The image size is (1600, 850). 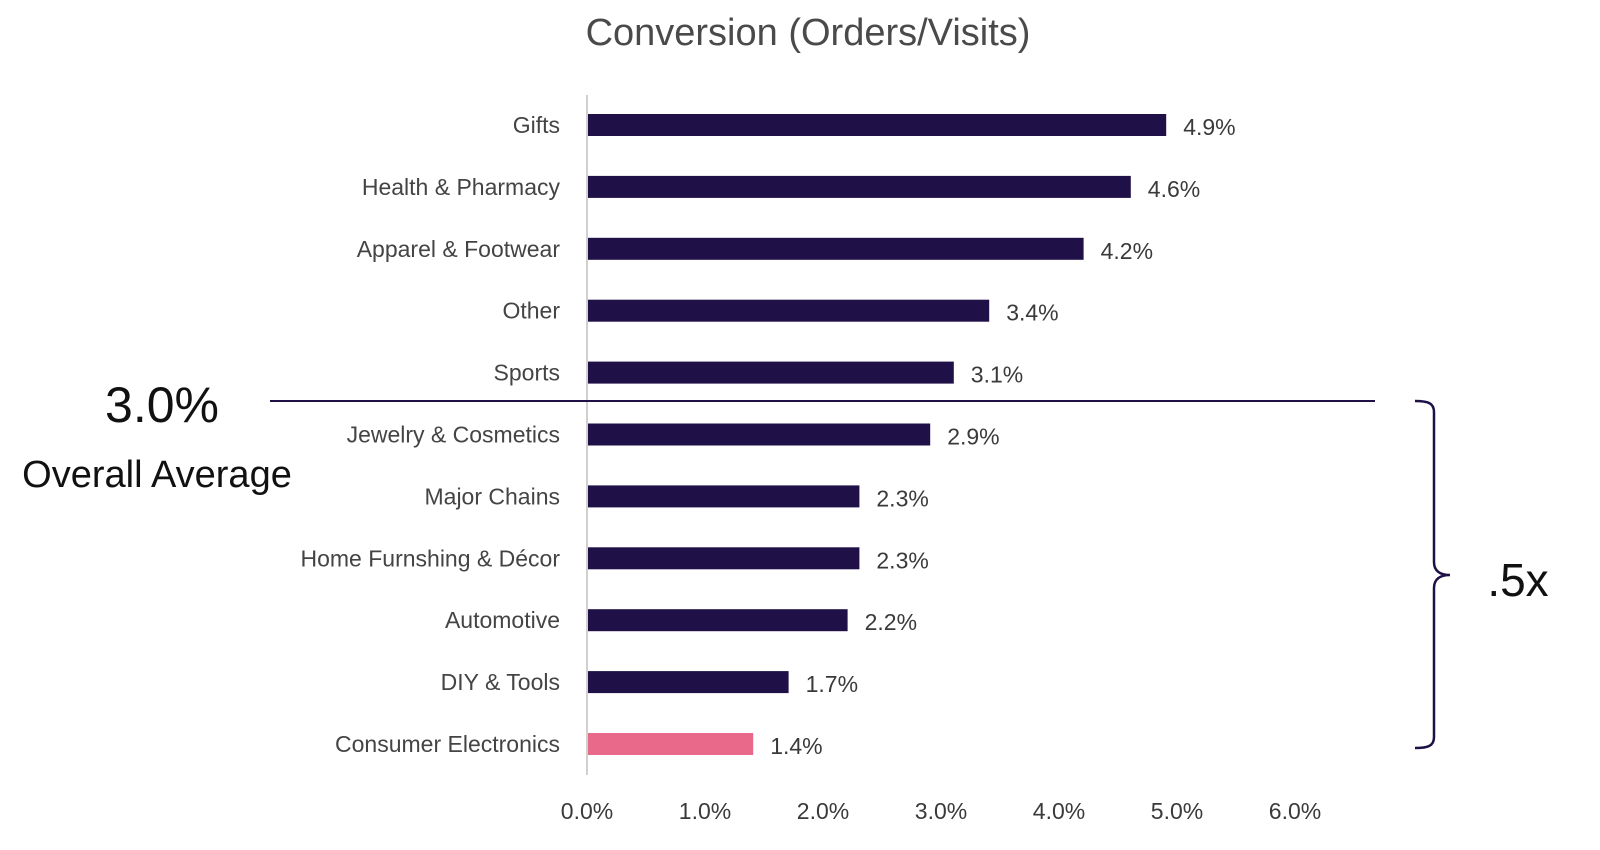 What do you see at coordinates (587, 811) in the screenshot?
I see `x-tick-label: 0.0%` at bounding box center [587, 811].